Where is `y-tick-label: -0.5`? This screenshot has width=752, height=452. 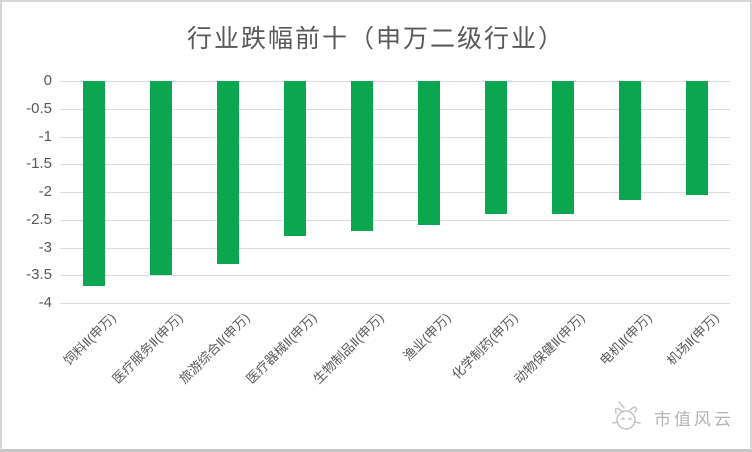
y-tick-label: -0.5 is located at coordinates (39, 108).